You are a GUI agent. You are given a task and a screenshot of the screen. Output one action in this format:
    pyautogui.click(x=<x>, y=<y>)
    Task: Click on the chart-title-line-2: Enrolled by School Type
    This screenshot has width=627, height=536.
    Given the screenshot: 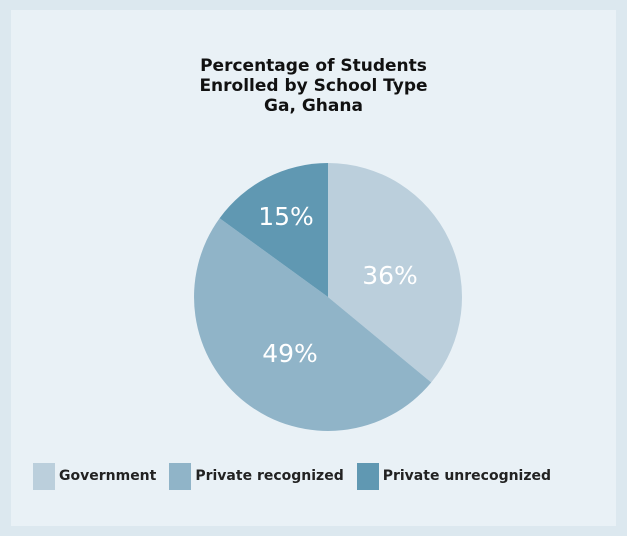 What is the action you would take?
    pyautogui.click(x=313, y=86)
    